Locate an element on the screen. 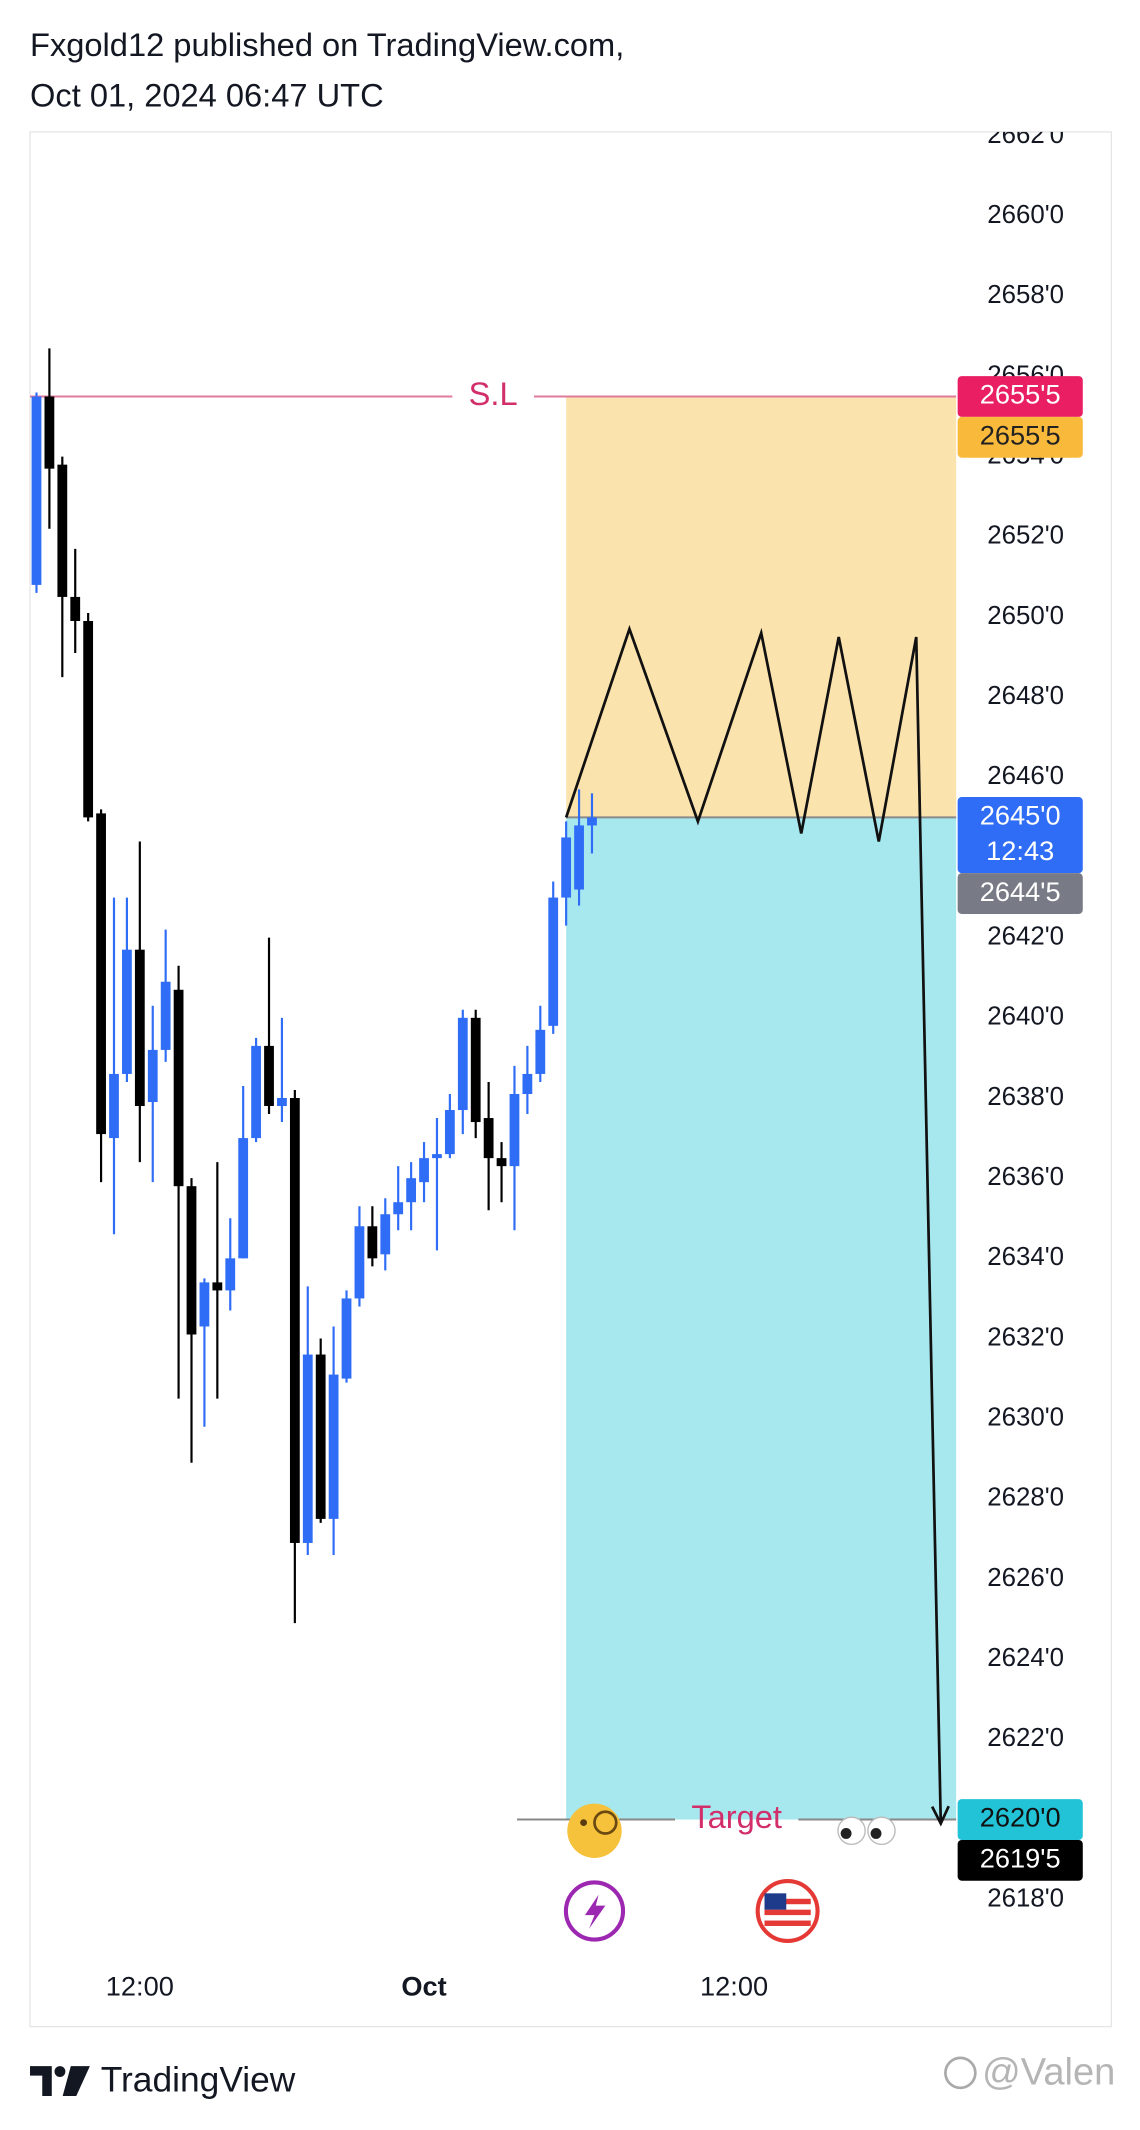  watermark: @Valen is located at coordinates (1048, 2072).